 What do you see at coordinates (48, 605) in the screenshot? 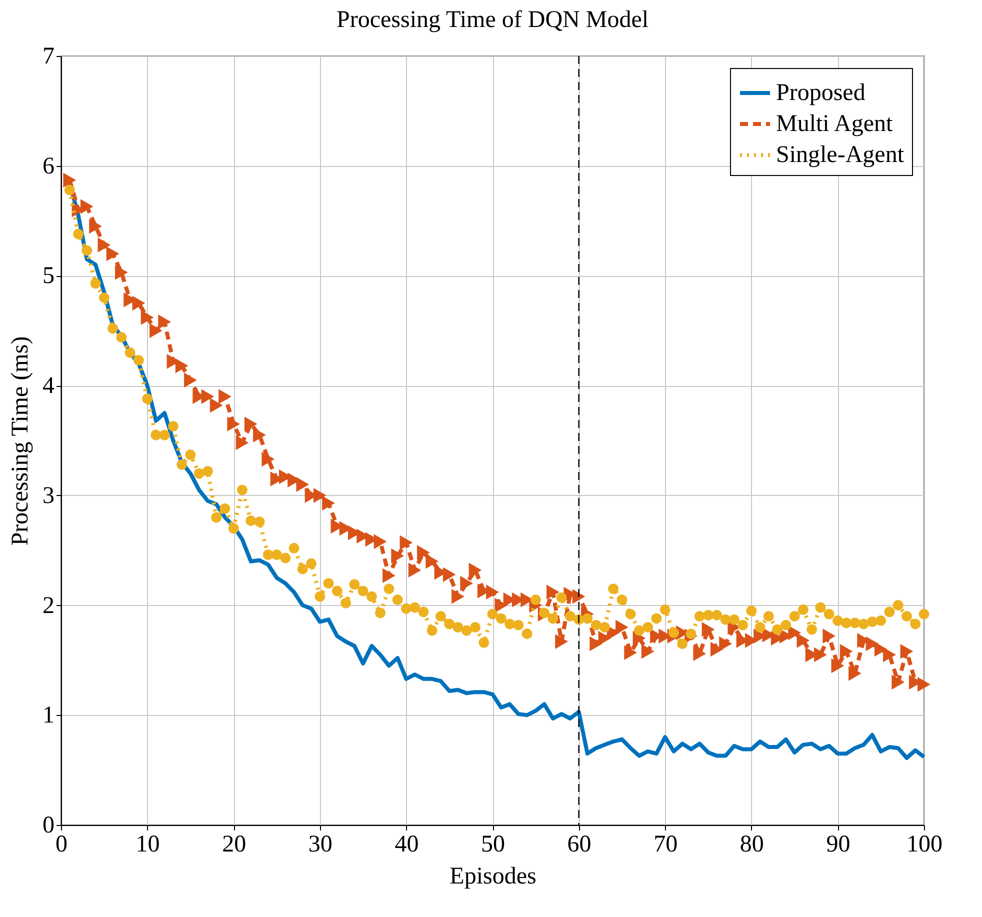
I see `y-tick-label: 2` at bounding box center [48, 605].